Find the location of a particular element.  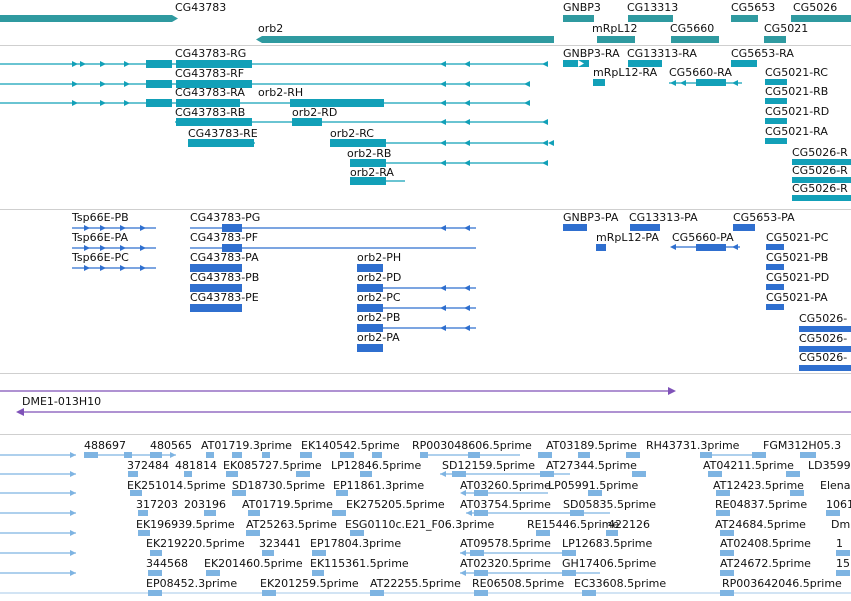

est-label: AT22255.5prime is located at coordinates (415, 583).